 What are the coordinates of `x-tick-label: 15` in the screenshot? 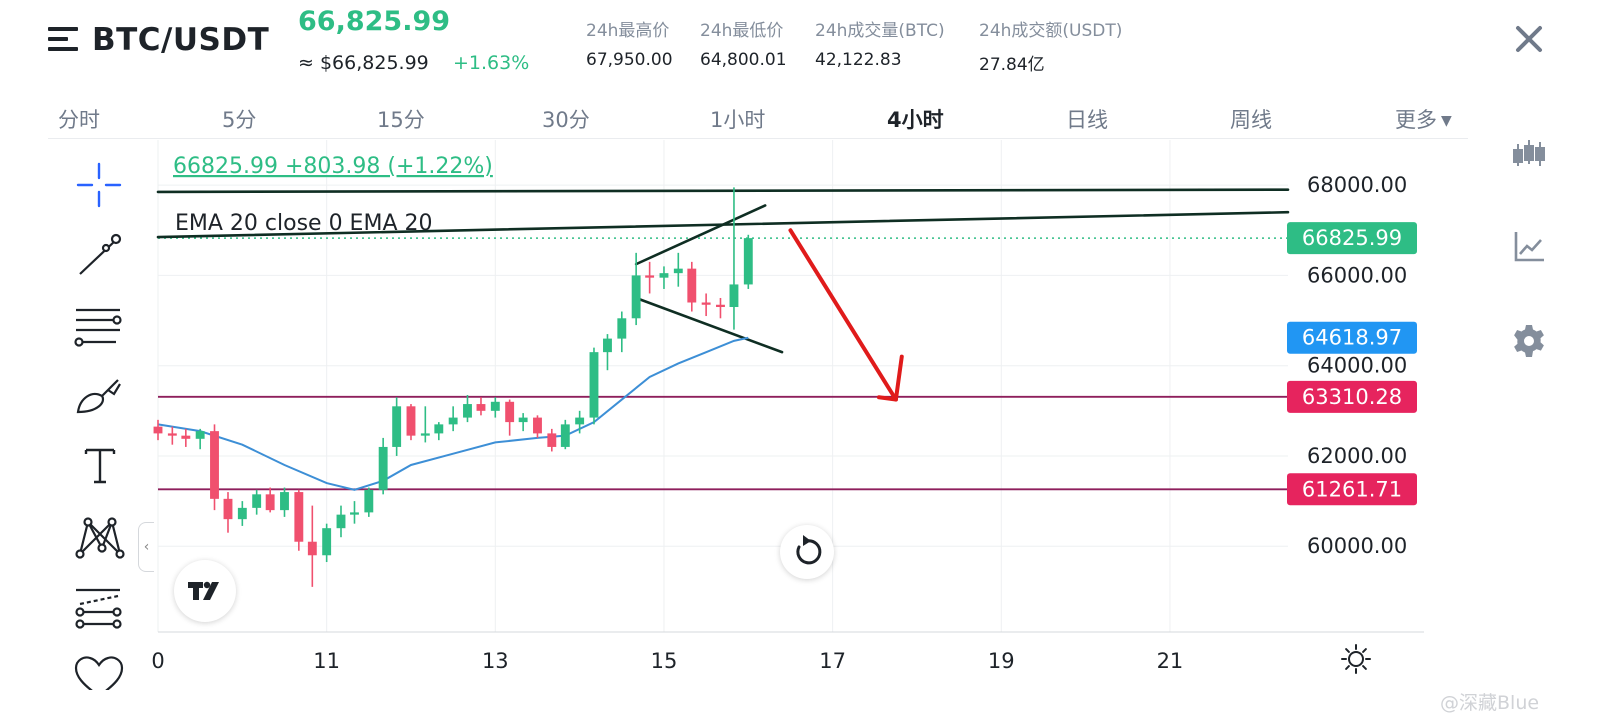 It's located at (664, 661).